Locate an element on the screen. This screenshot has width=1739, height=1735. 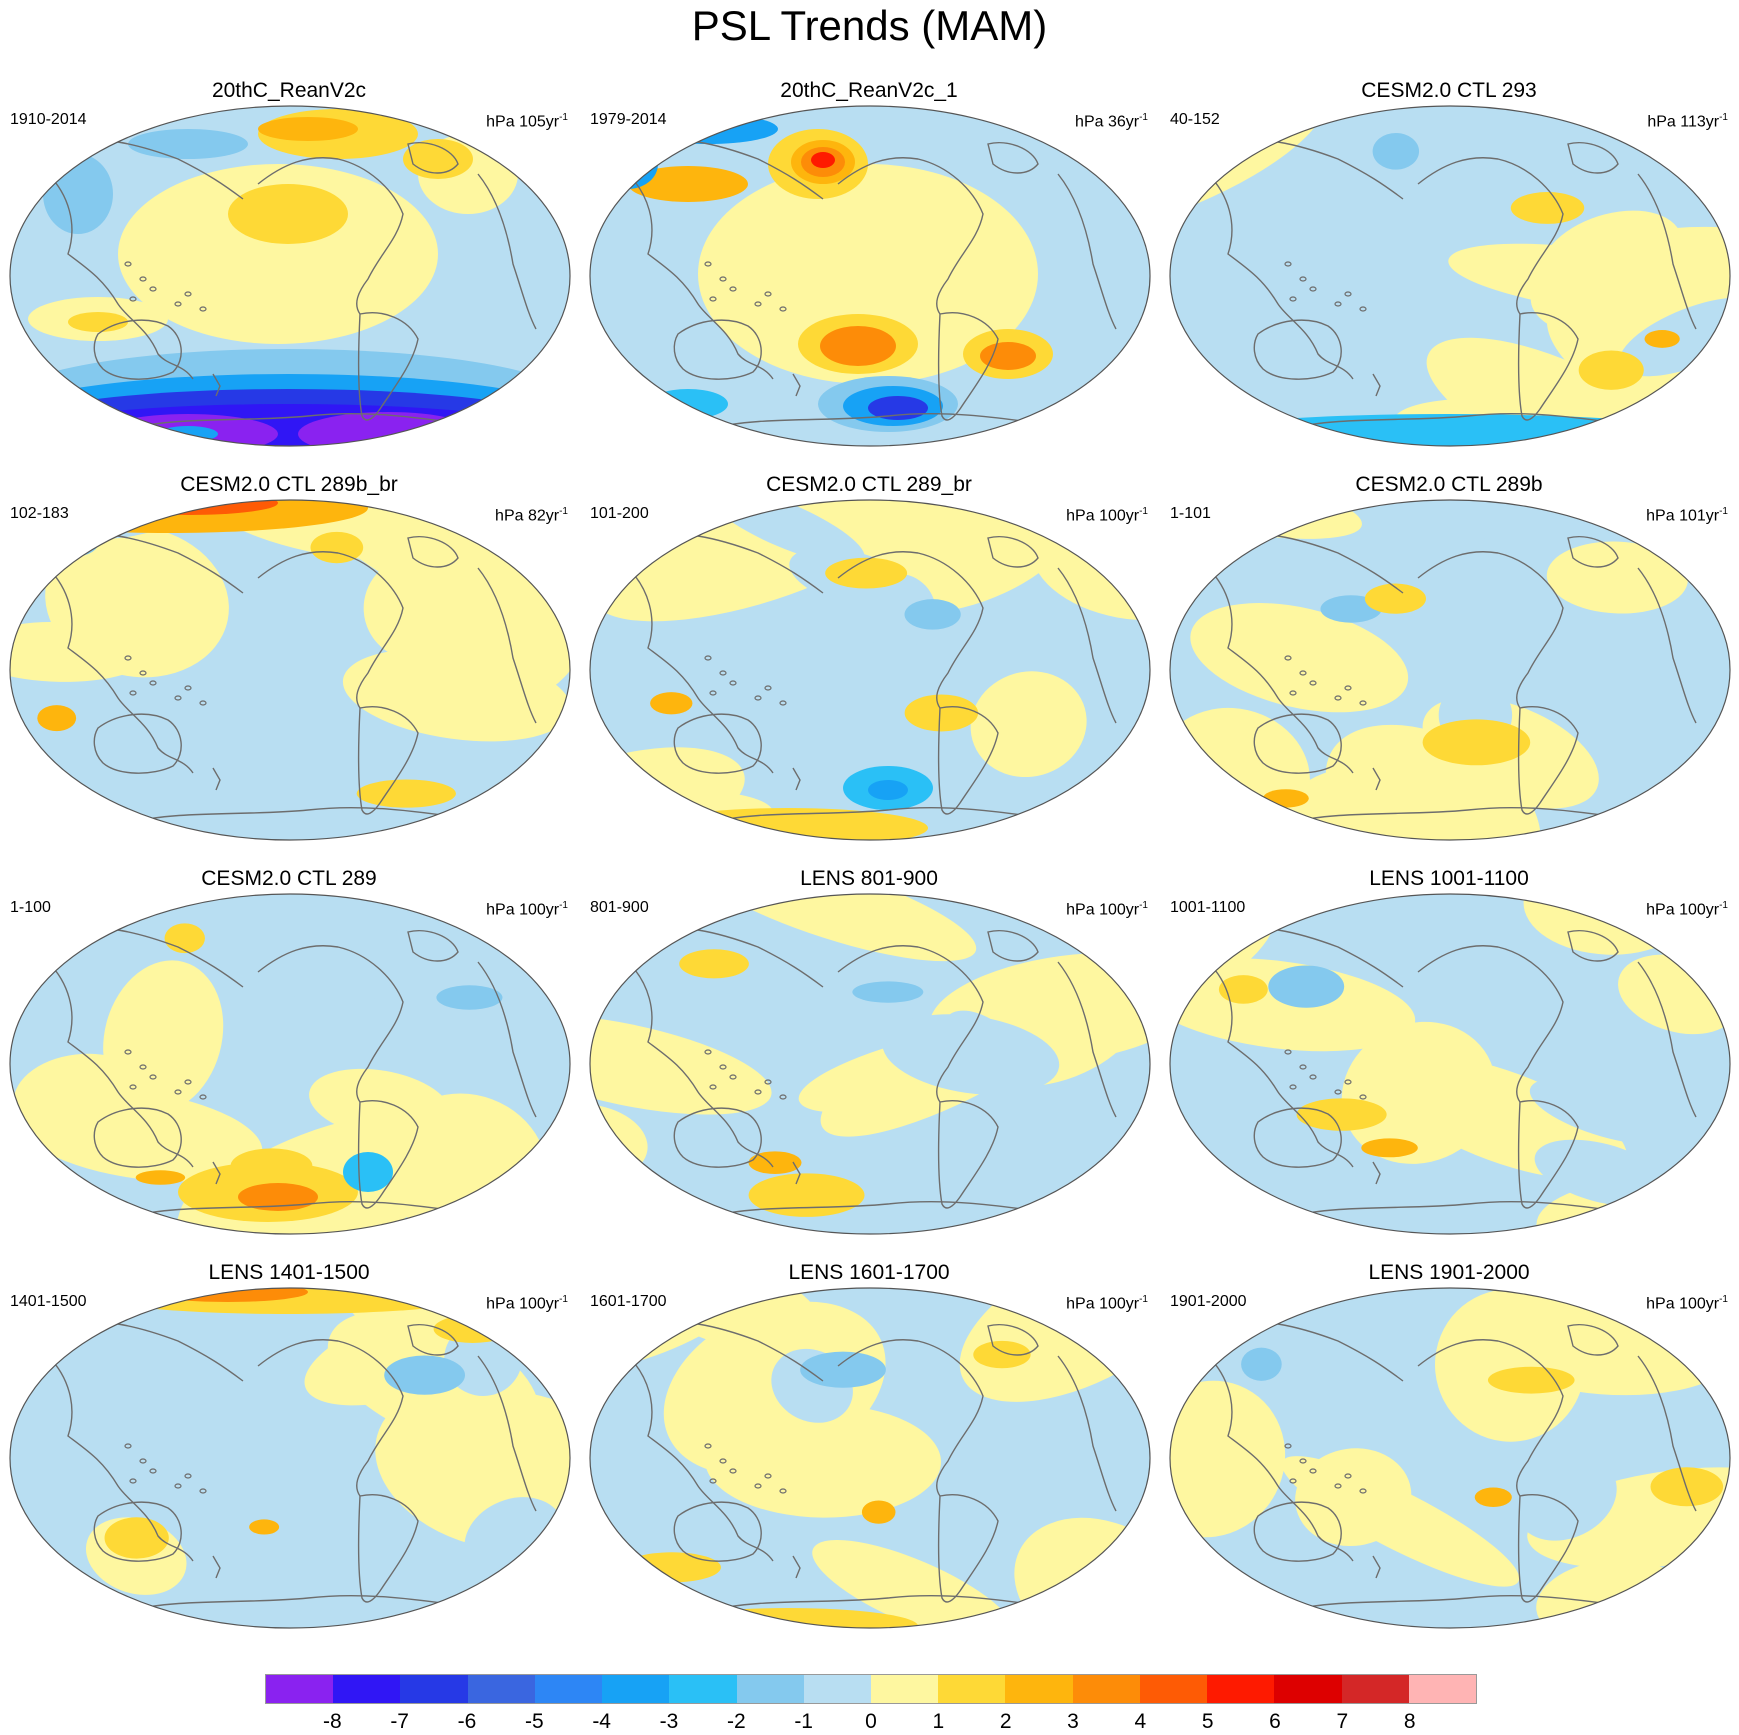
panel-title: LENS 1401-1500 is located at coordinates (289, 1272).